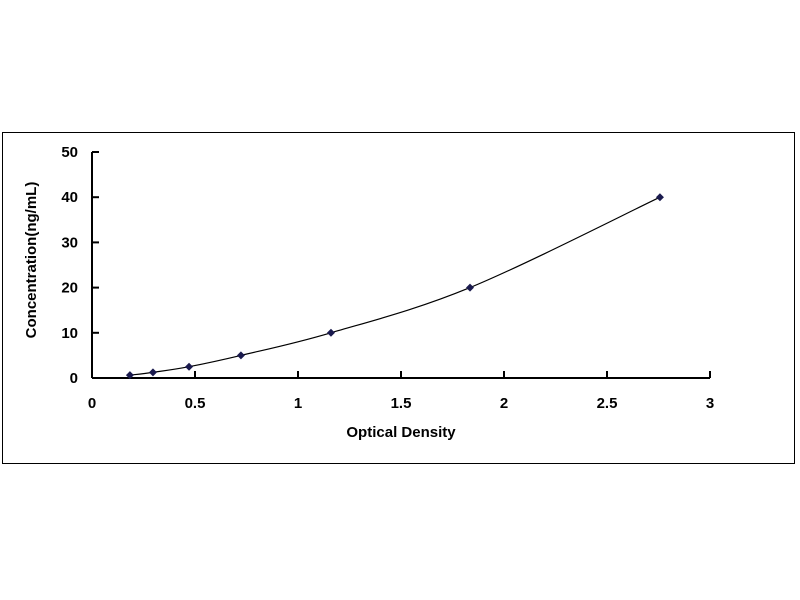 The height and width of the screenshot is (600, 800). Describe the element at coordinates (504, 403) in the screenshot. I see `x-tick-label: 2` at that location.